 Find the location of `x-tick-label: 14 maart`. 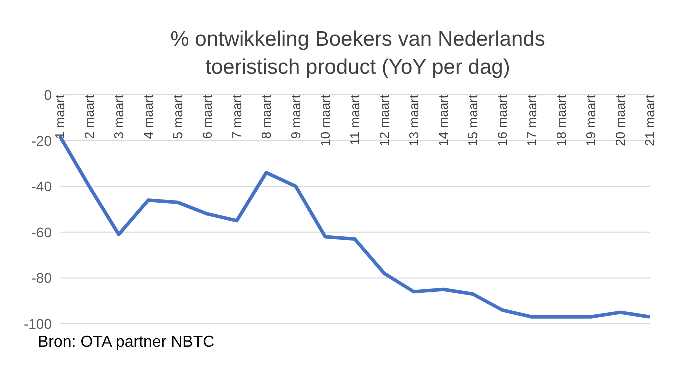

x-tick-label: 14 maart is located at coordinates (443, 120).